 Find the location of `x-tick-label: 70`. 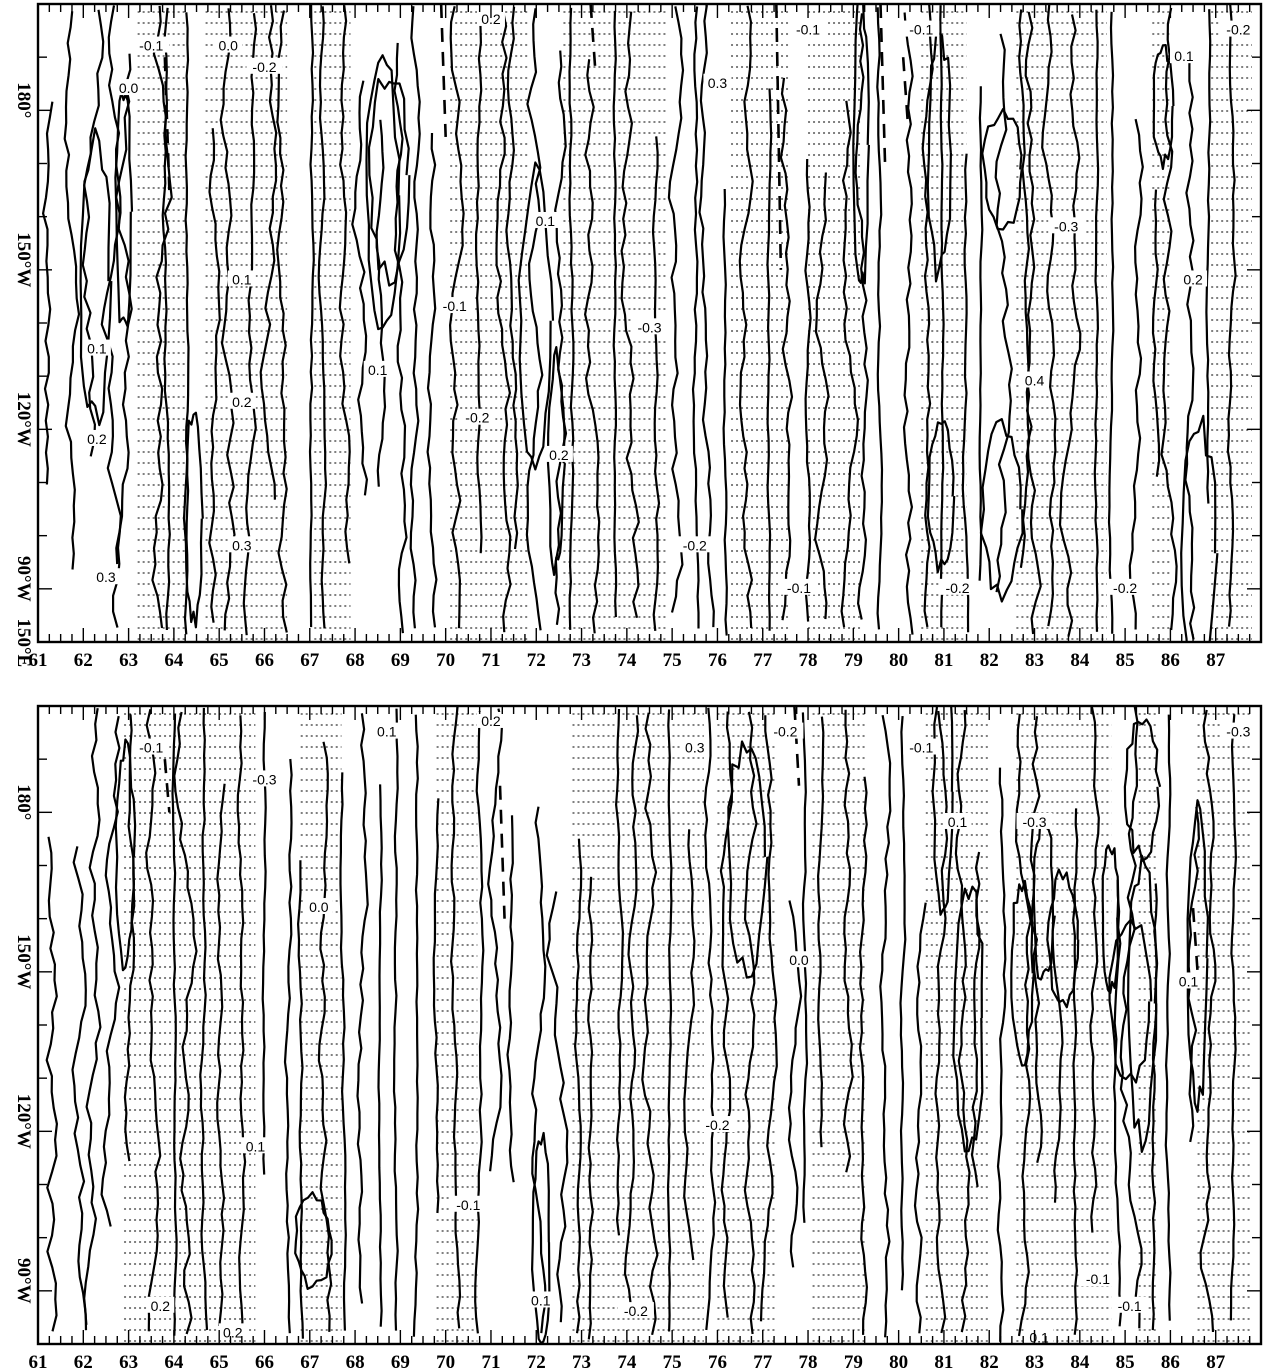

x-tick-label: 70 is located at coordinates (445, 660).